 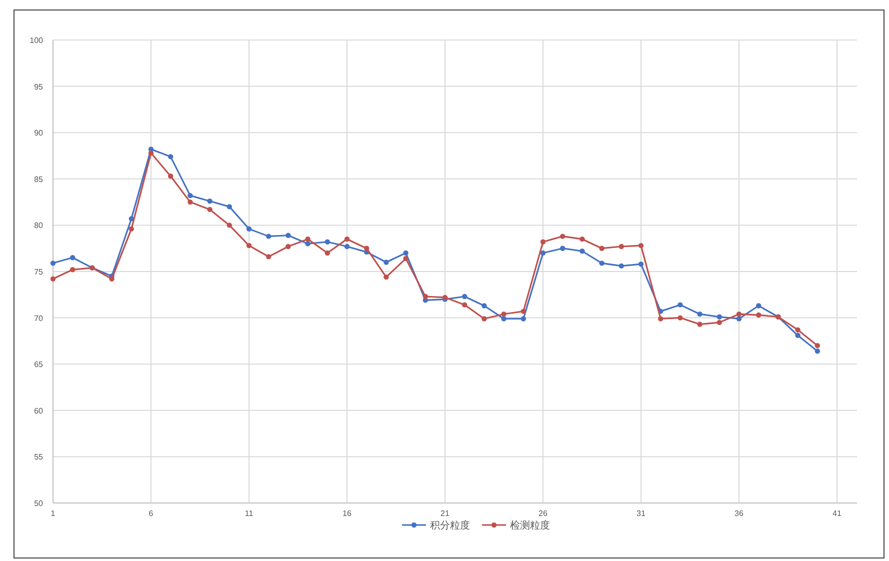 What do you see at coordinates (249, 513) in the screenshot?
I see `x-tick-label: 11` at bounding box center [249, 513].